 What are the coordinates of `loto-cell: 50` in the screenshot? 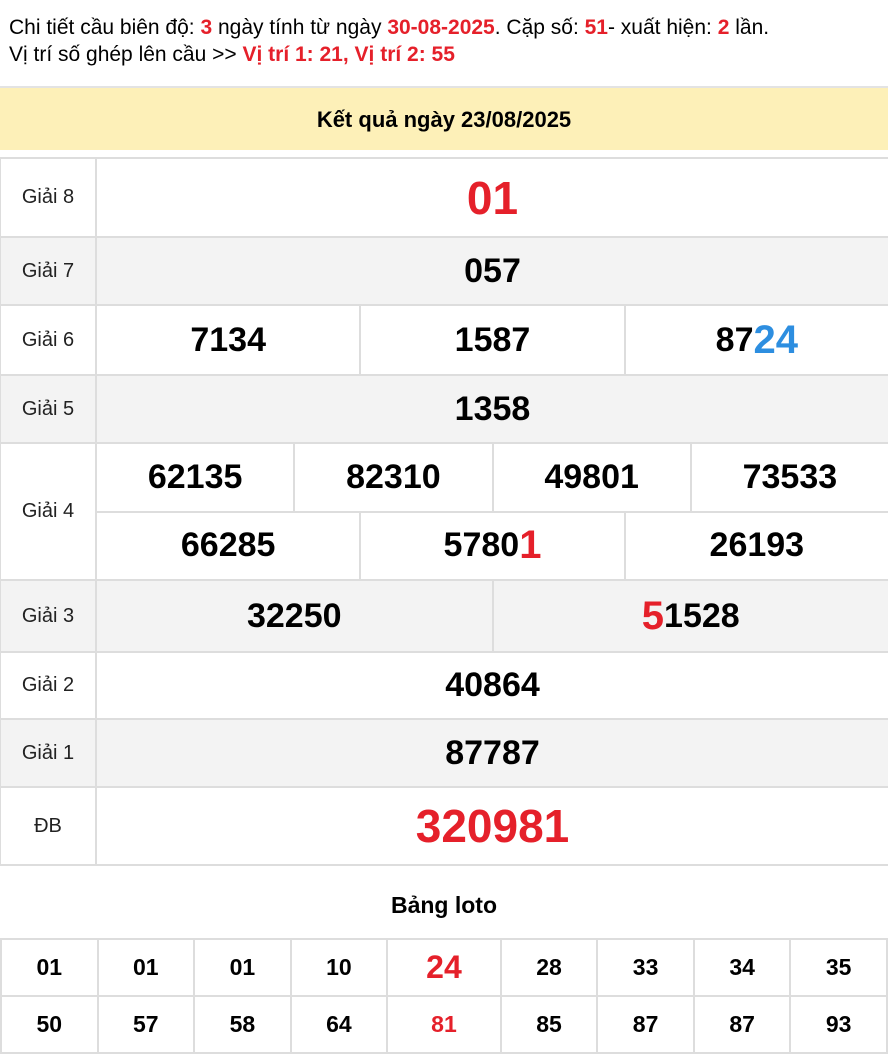 It's located at (50, 1024).